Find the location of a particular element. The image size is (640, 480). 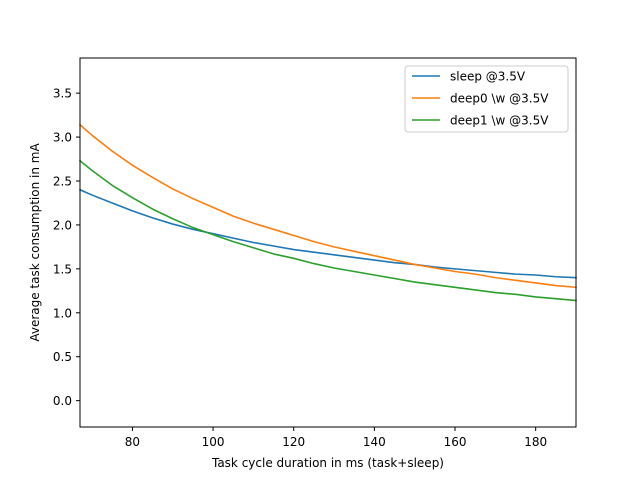

legend-entries: sleep @3.5V deep0 \w @3.5V deep1 \w @3.5V is located at coordinates (480, 99).